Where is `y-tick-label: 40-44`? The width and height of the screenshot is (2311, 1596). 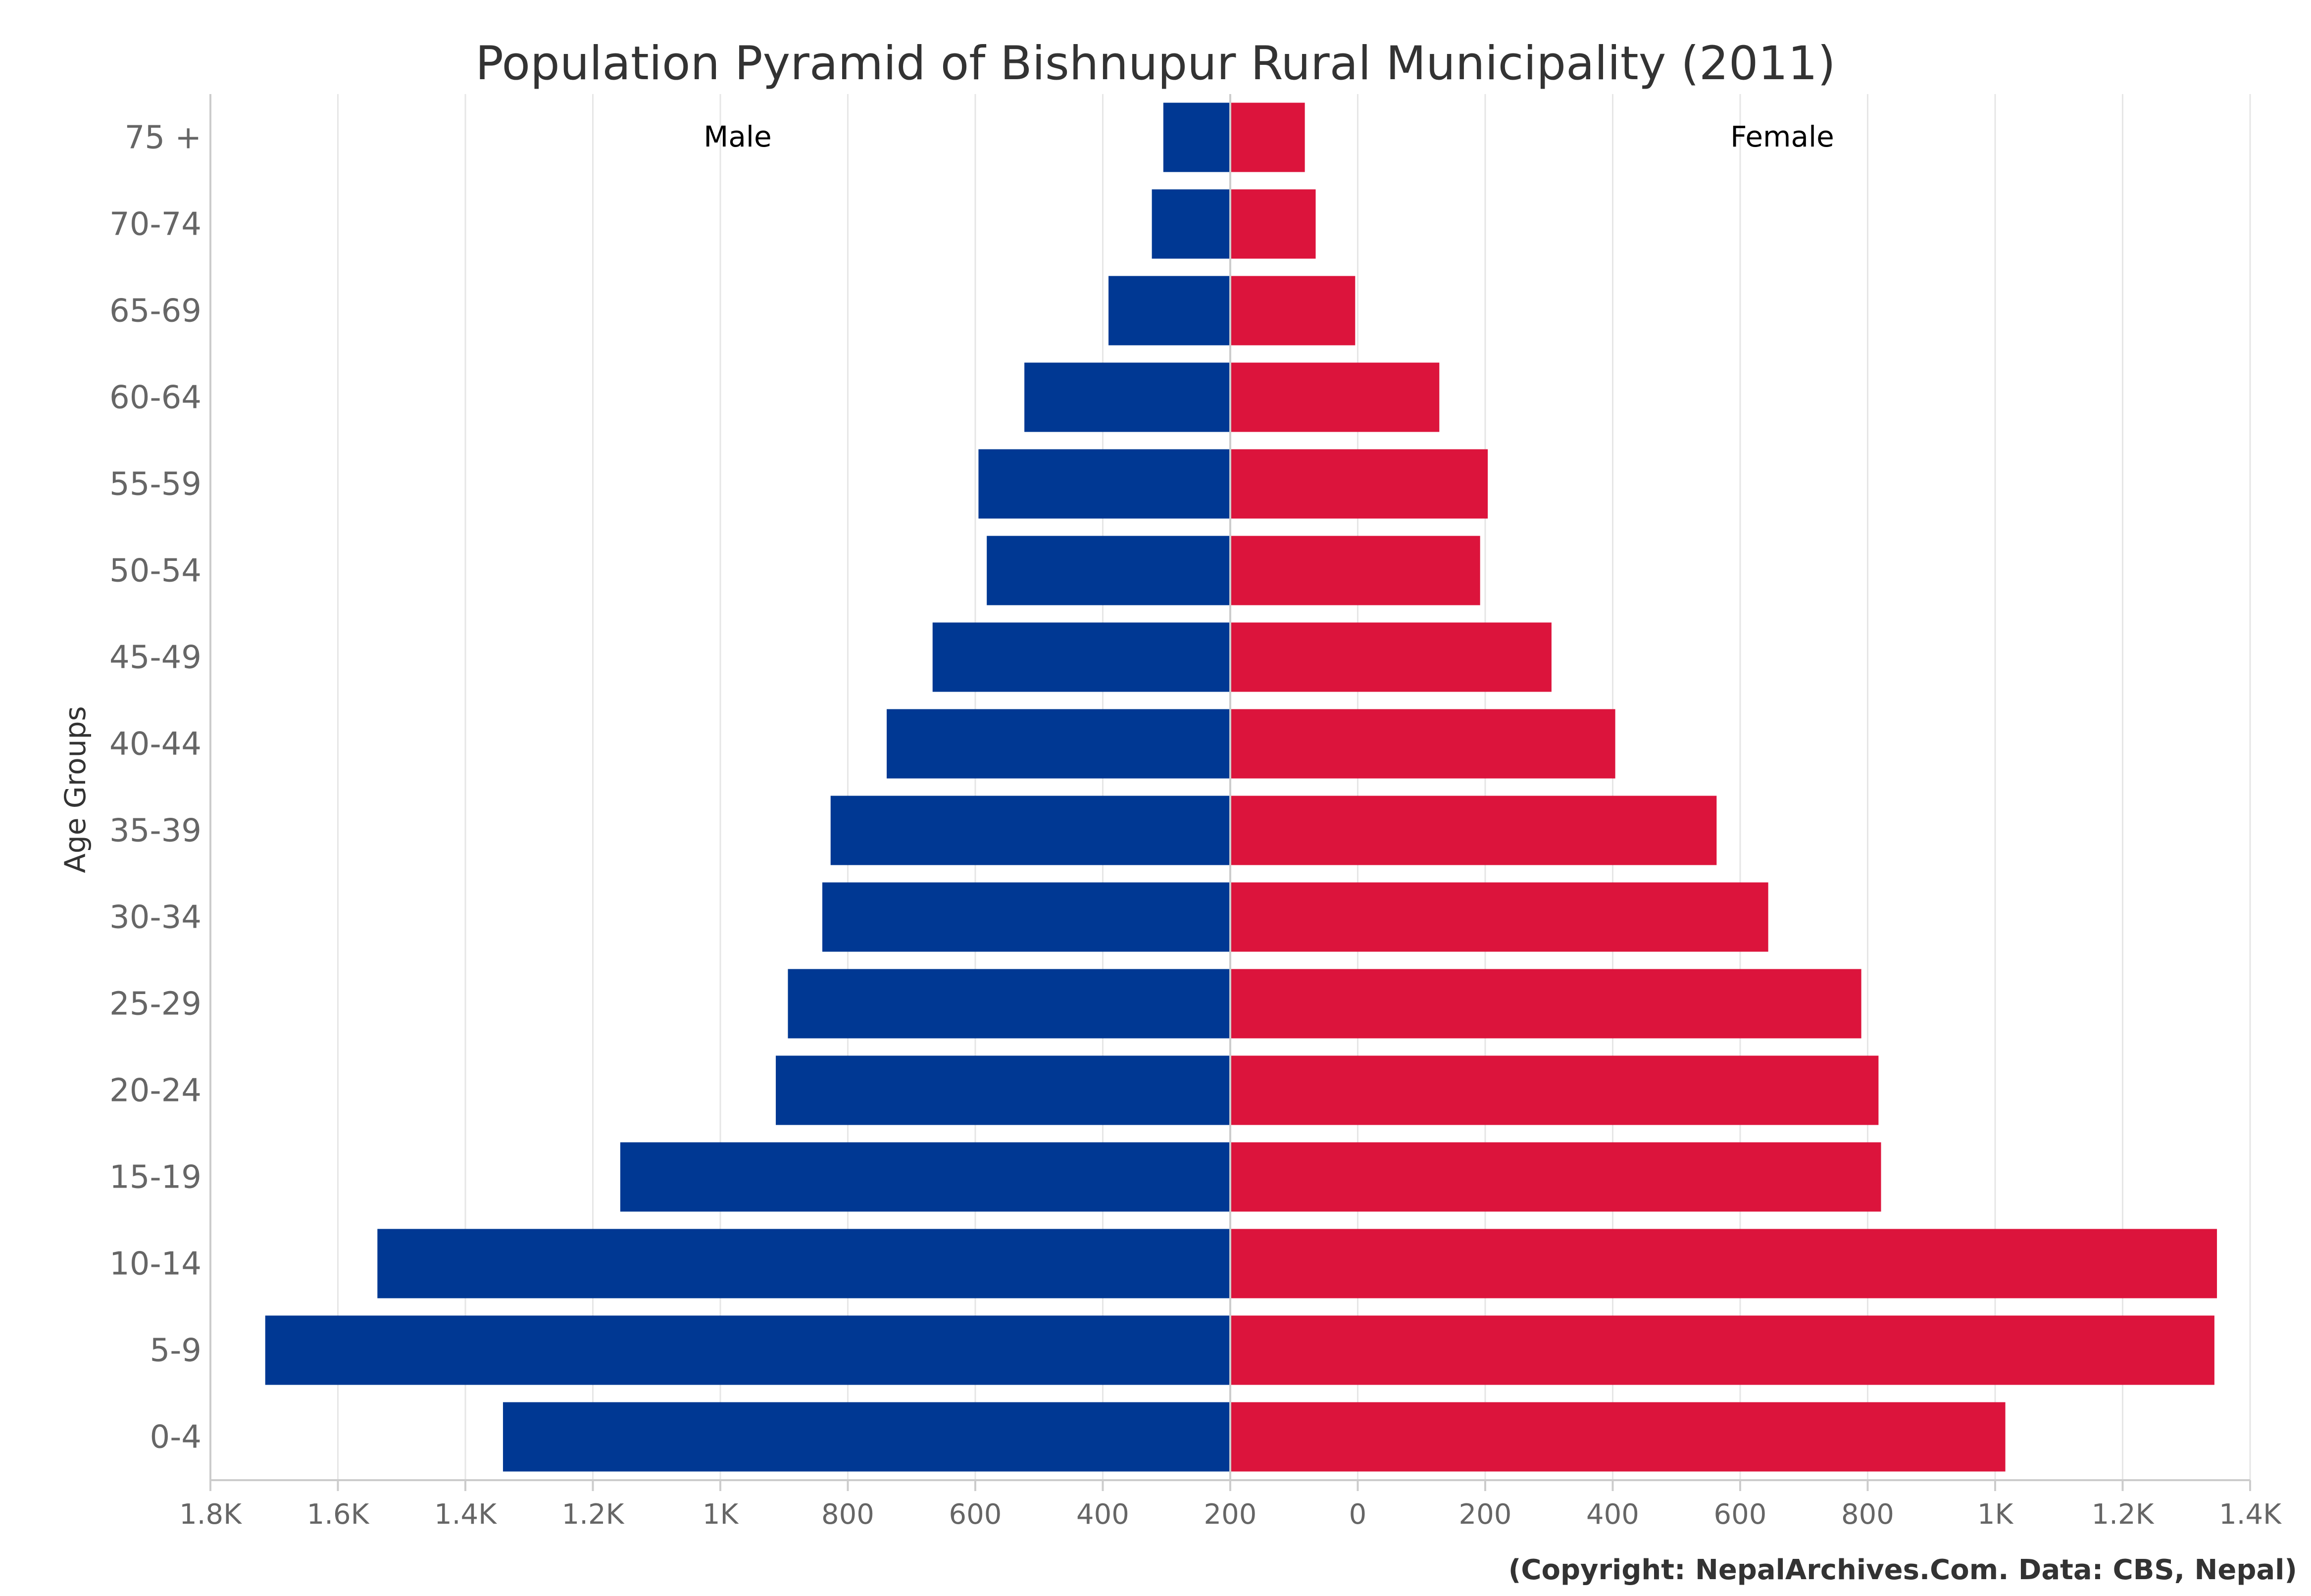
y-tick-label: 40-44 is located at coordinates (155, 744).